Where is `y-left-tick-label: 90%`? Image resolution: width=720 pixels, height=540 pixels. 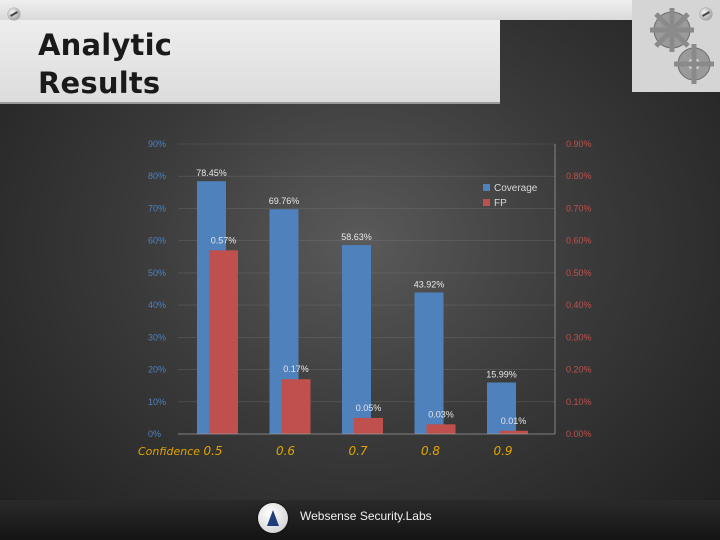 y-left-tick-label: 90% is located at coordinates (157, 144).